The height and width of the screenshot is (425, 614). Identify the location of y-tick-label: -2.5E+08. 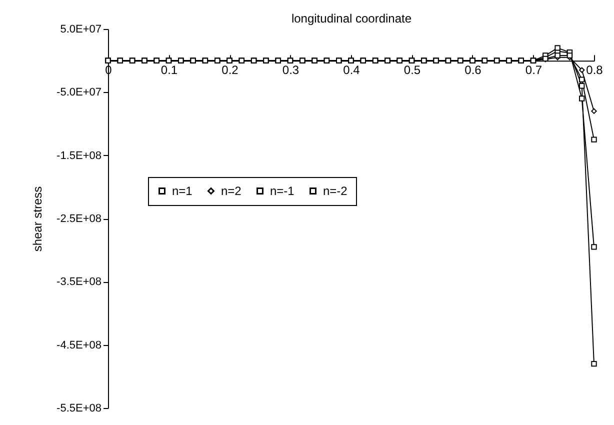
(79, 219).